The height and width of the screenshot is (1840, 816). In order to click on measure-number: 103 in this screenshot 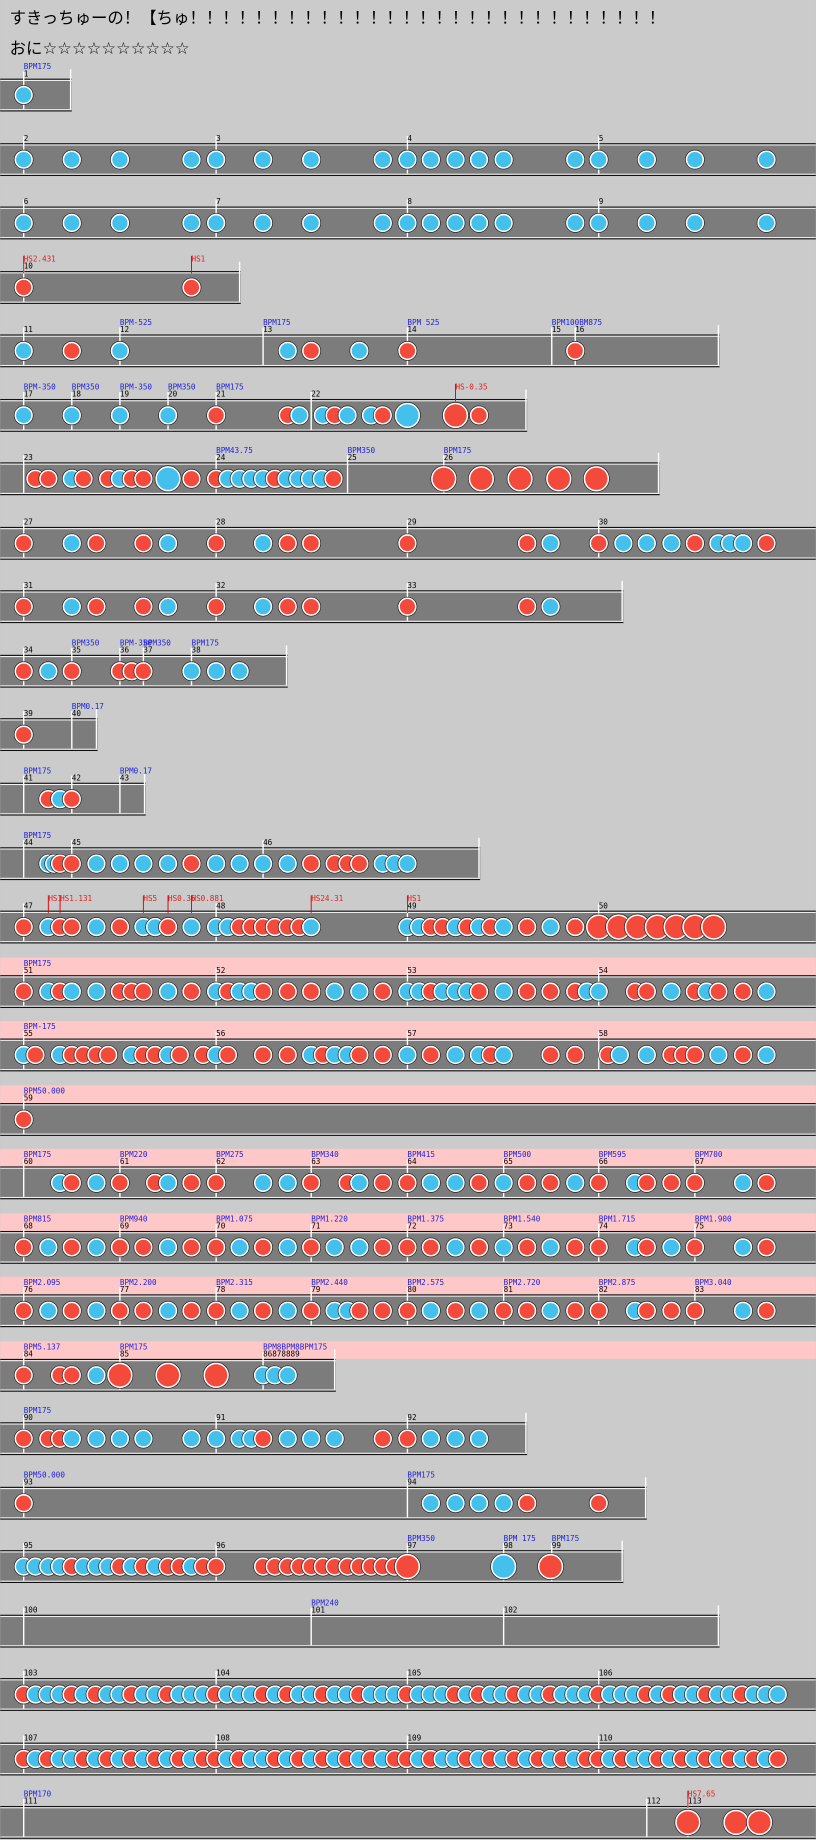, I will do `click(31, 1673)`.